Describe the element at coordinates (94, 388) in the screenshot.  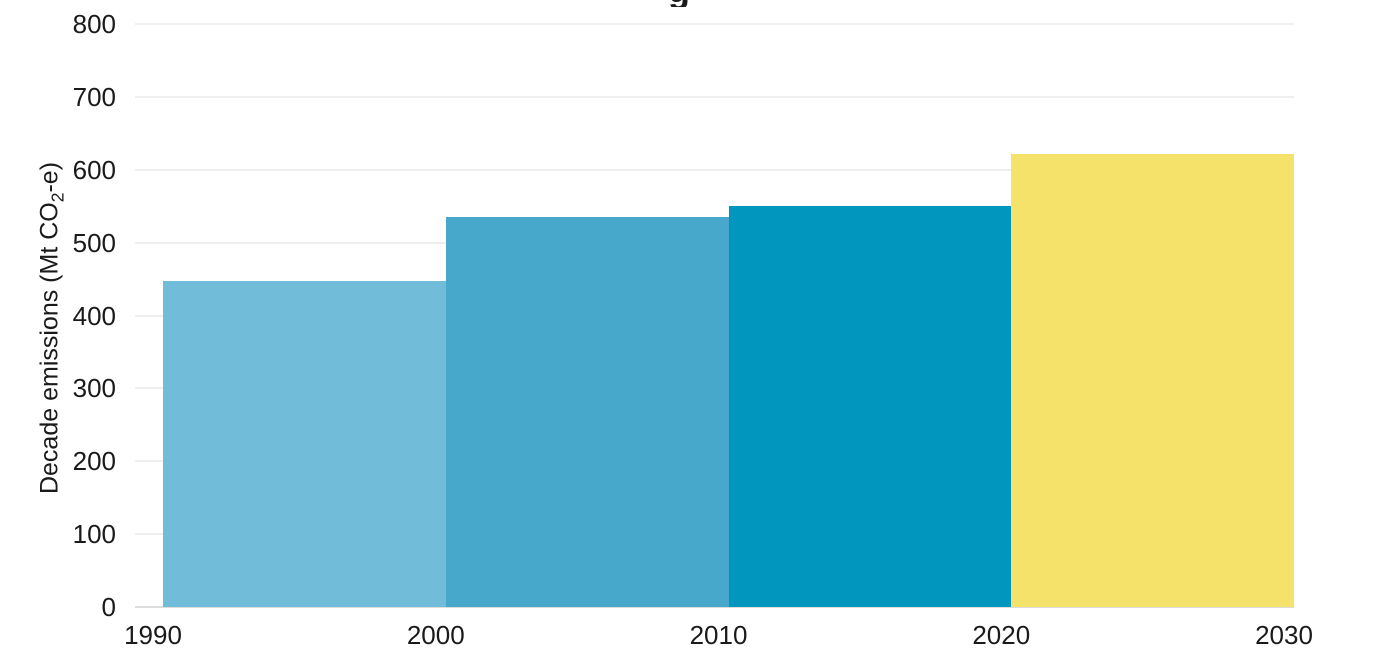
I see `y-tick-label-300: 300` at that location.